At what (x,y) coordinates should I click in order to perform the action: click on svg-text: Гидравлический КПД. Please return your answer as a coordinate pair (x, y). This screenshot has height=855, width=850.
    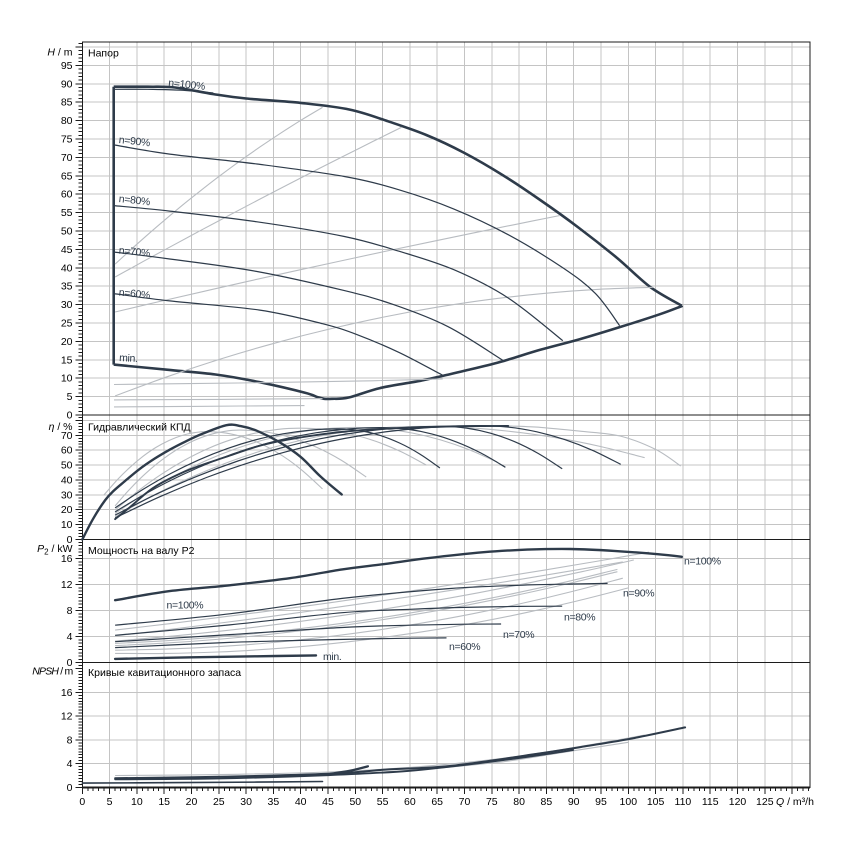
    Looking at the image, I should click on (139, 428).